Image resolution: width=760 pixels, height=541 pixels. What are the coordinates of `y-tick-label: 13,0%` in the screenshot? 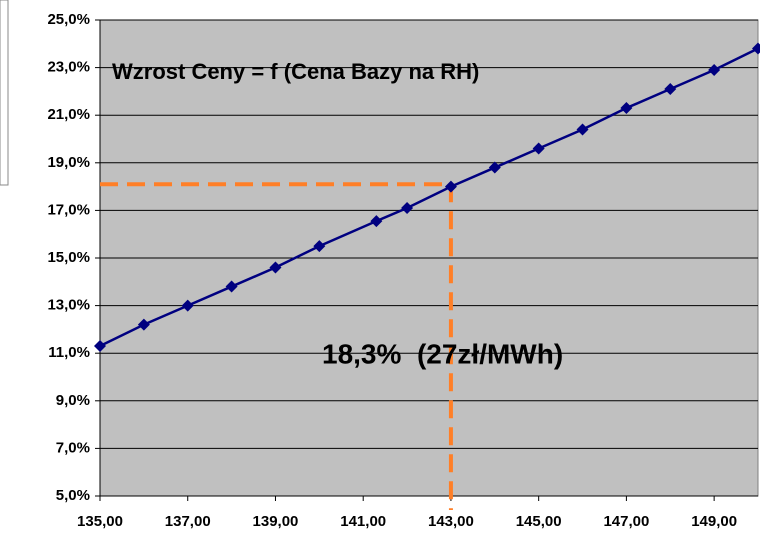 It's located at (68, 305).